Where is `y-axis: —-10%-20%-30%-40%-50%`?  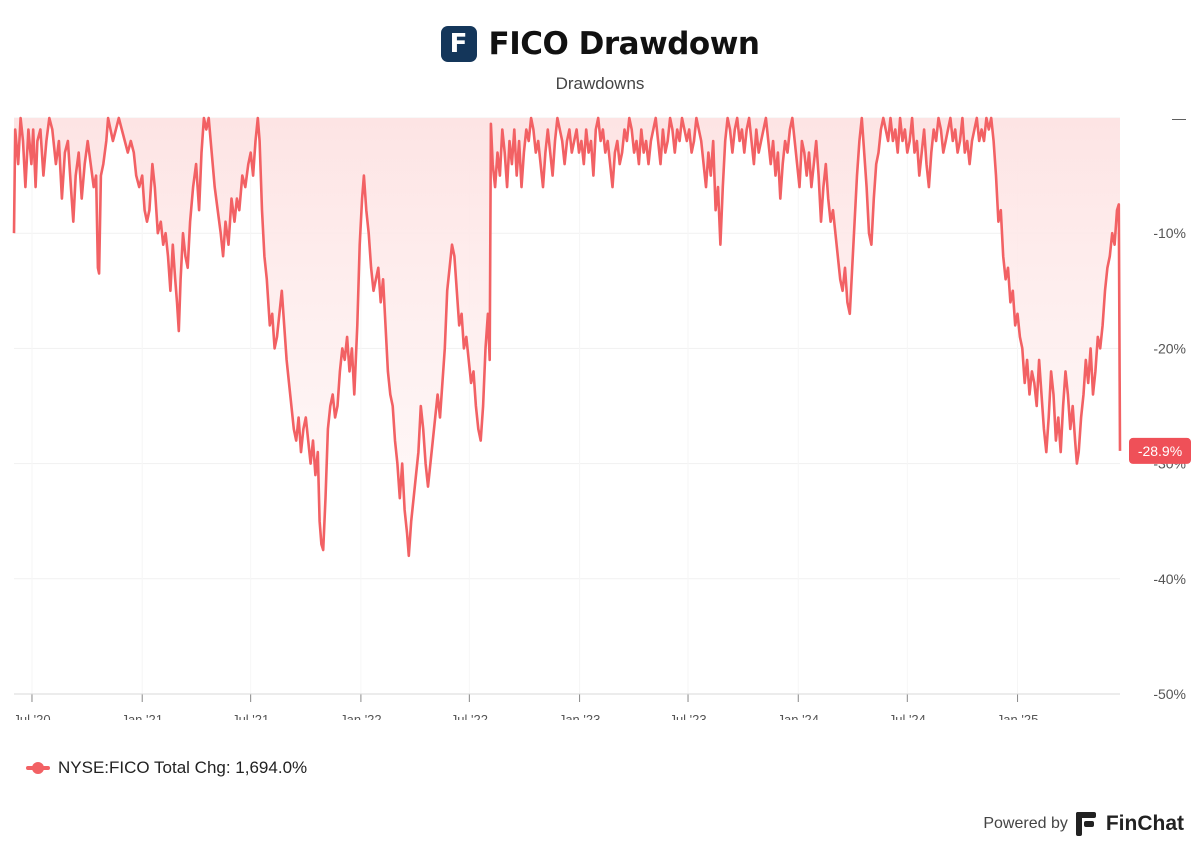
y-axis: —-10%-20%-30%-40%-50% is located at coordinates (1169, 406).